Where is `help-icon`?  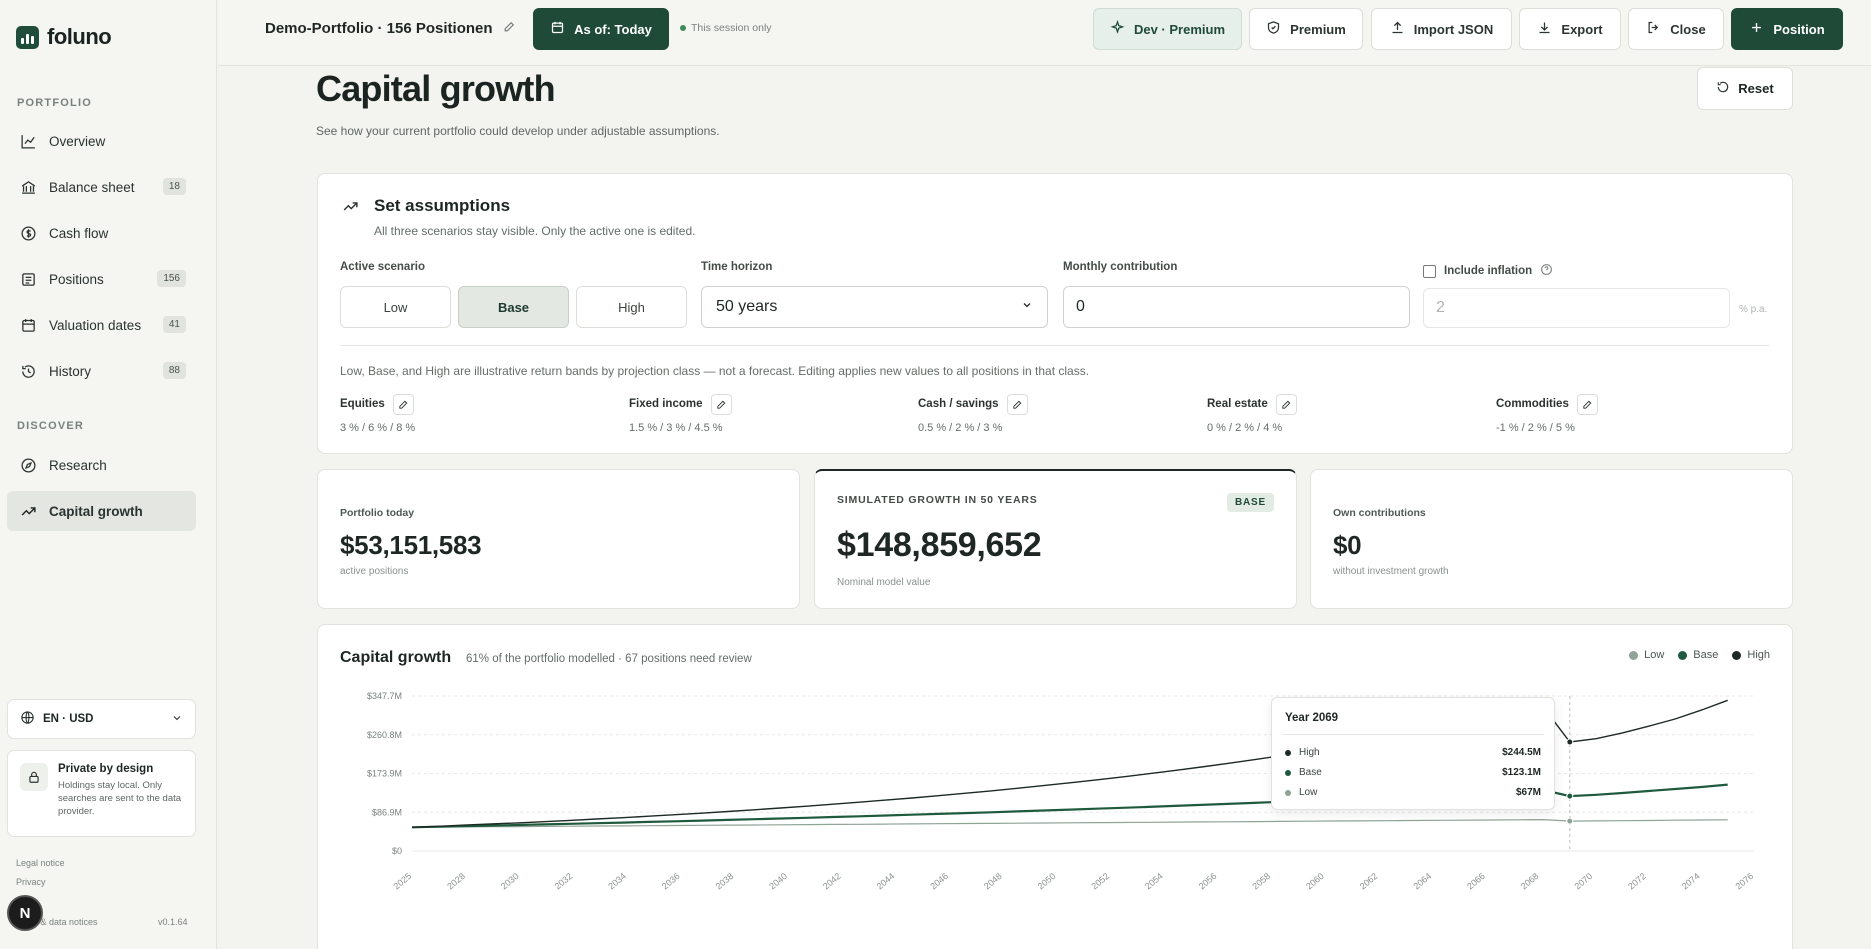 help-icon is located at coordinates (1546, 271).